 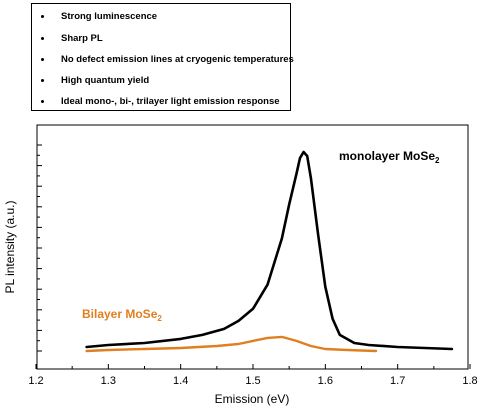 What do you see at coordinates (180, 381) in the screenshot?
I see `x-tick-label: 1.4` at bounding box center [180, 381].